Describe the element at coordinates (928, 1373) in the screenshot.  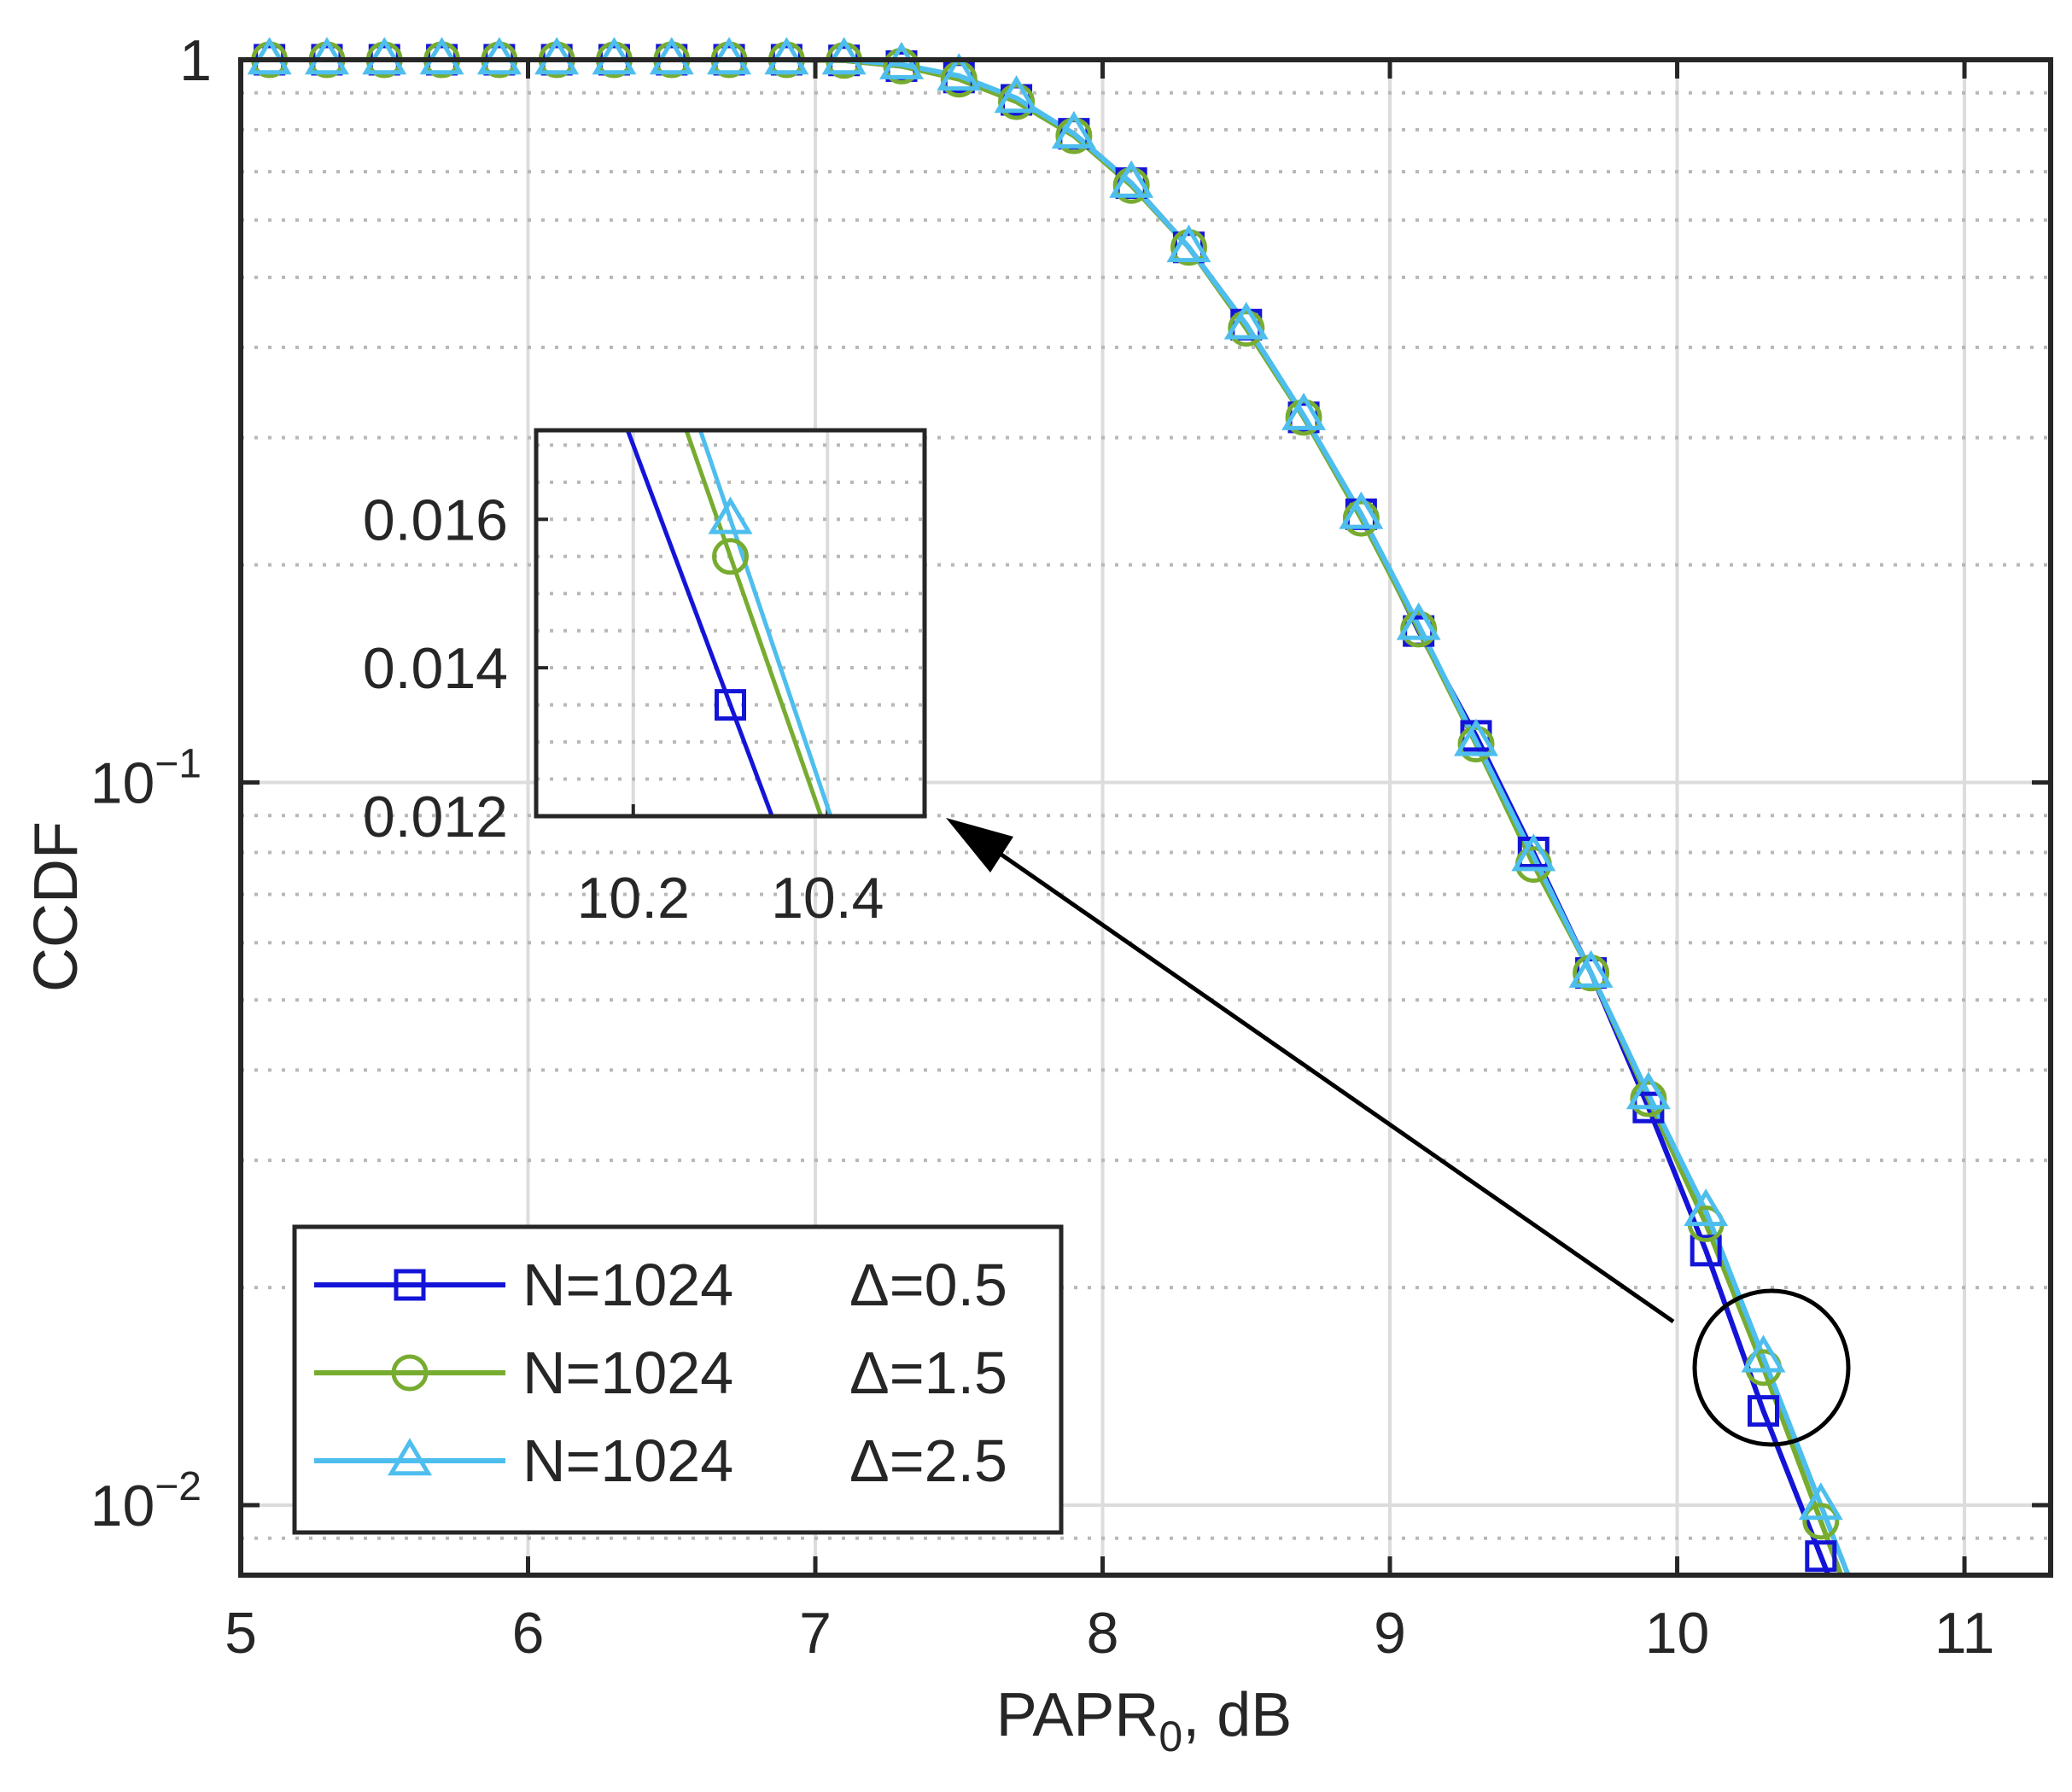
I see `legend-param: Δ=1.5` at that location.